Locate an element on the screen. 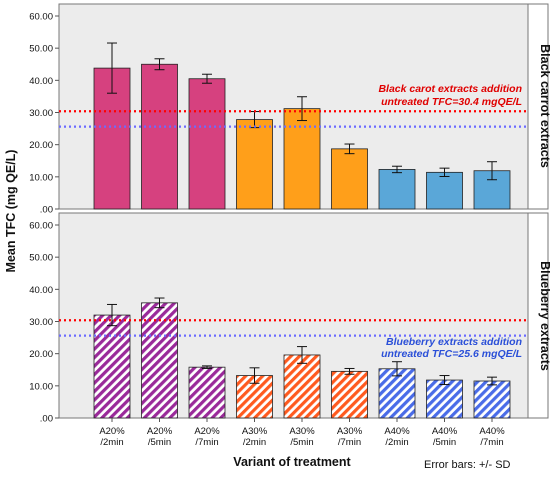 The width and height of the screenshot is (550, 479). panel-label-black-carrot: Black carrot extracts is located at coordinates (544, 106).